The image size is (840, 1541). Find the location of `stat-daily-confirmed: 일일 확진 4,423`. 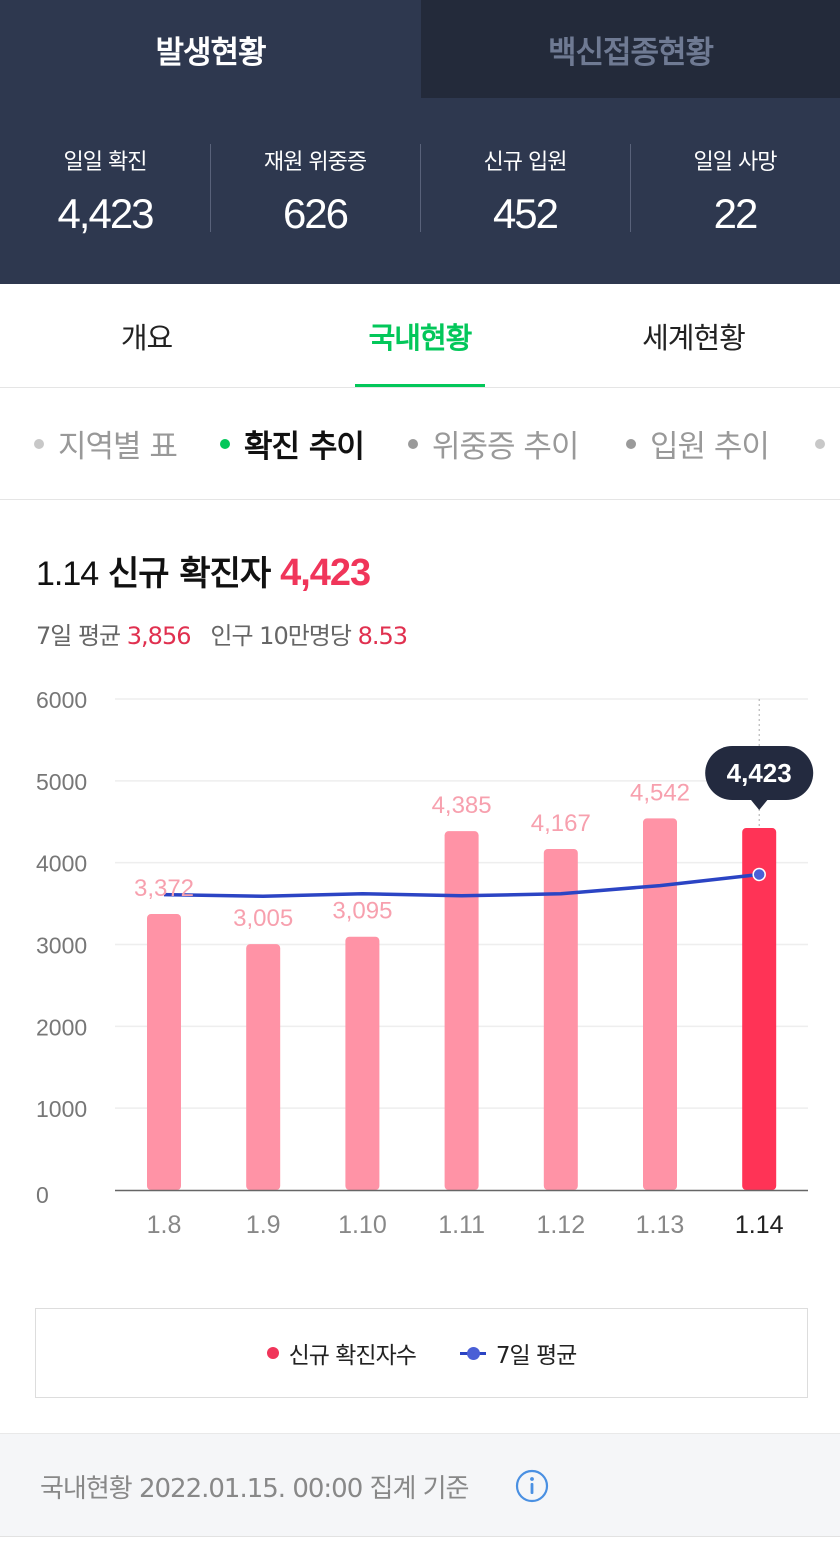

stat-daily-confirmed: 일일 확진 4,423 is located at coordinates (105, 185).